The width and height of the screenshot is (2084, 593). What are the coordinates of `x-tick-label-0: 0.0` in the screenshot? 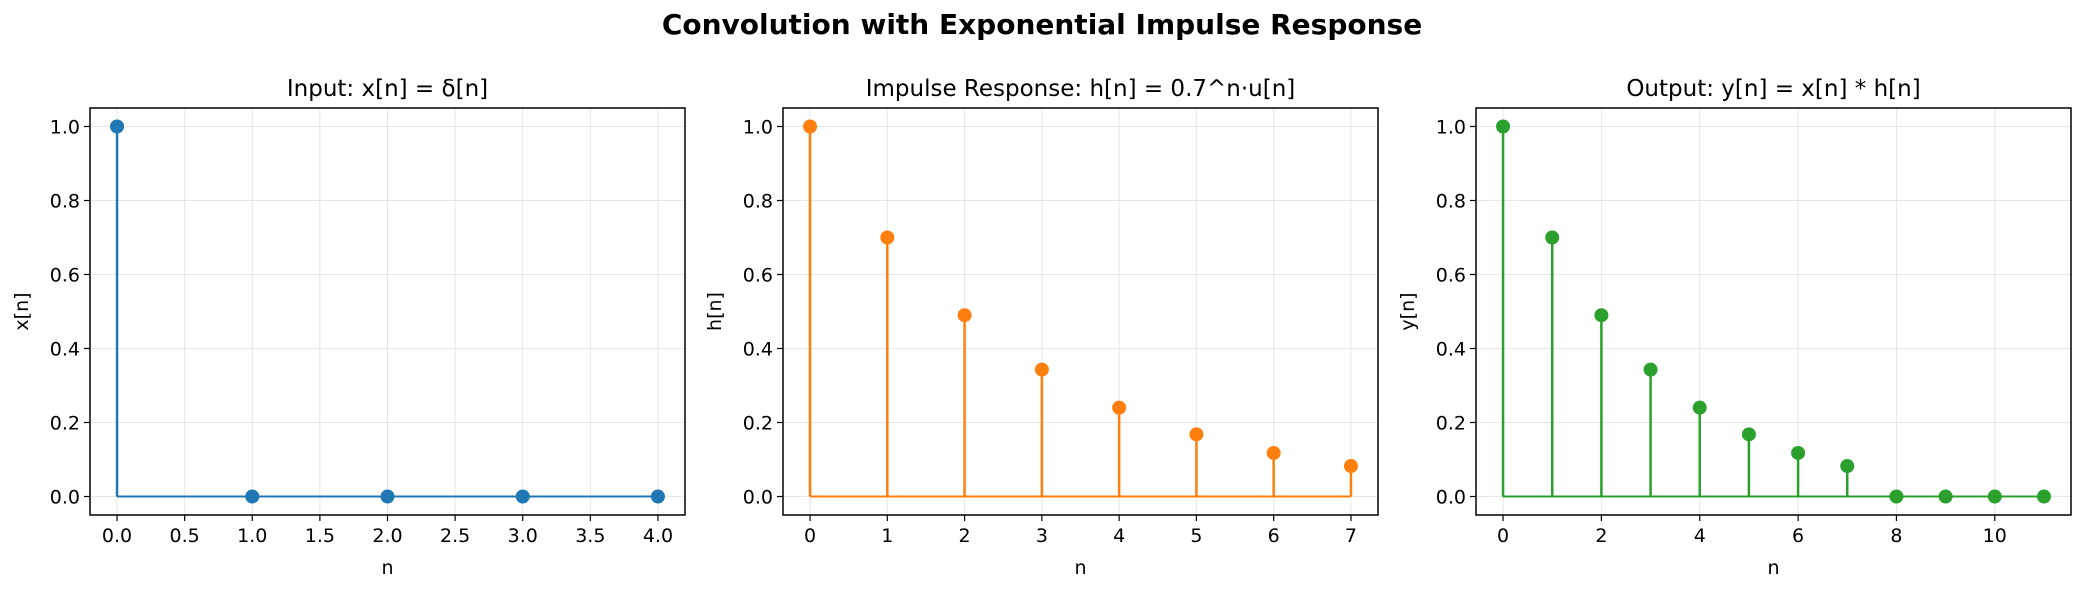 It's located at (117, 536).